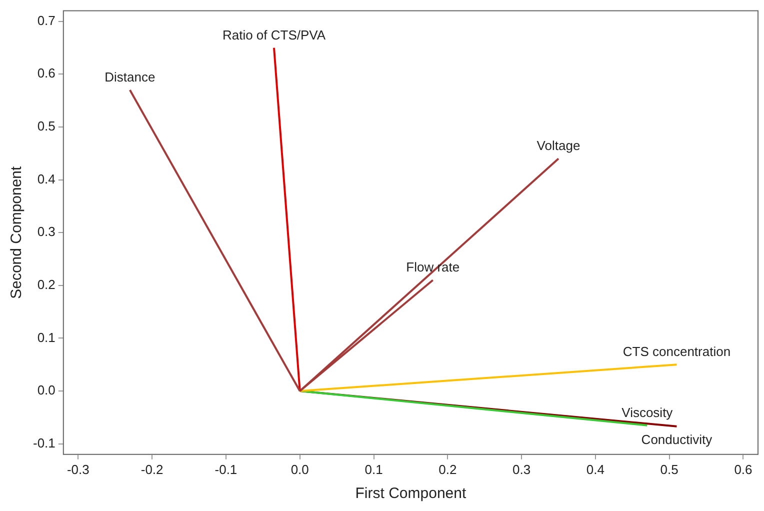 The image size is (764, 511). What do you see at coordinates (44, 442) in the screenshot?
I see `y-tick-label: -0.1` at bounding box center [44, 442].